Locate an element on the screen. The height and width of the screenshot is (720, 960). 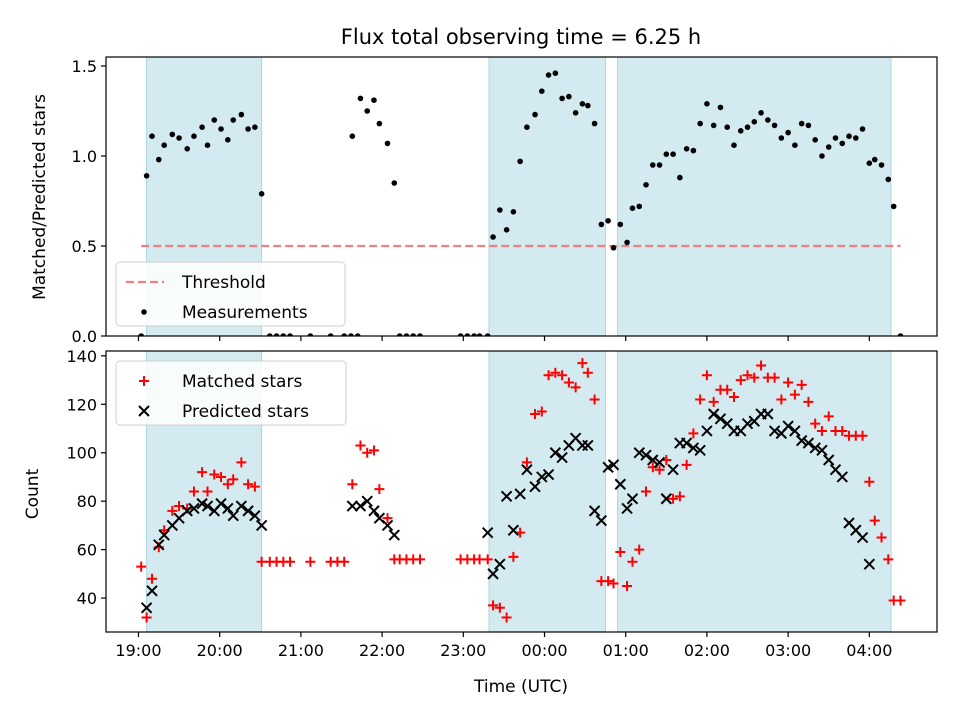
x-axis-label: Time (UTC) is located at coordinates (520, 687).